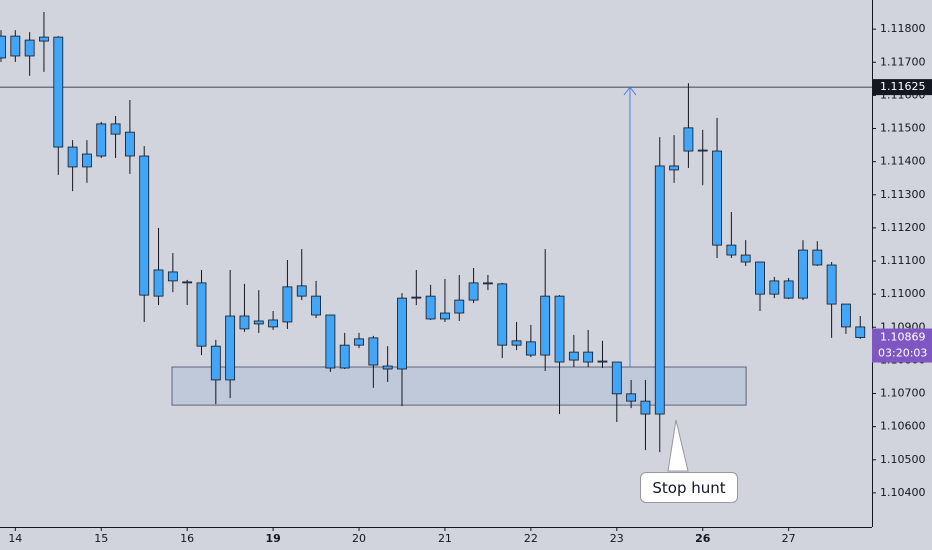  Describe the element at coordinates (459, 386) in the screenshot. I see `zone` at that location.